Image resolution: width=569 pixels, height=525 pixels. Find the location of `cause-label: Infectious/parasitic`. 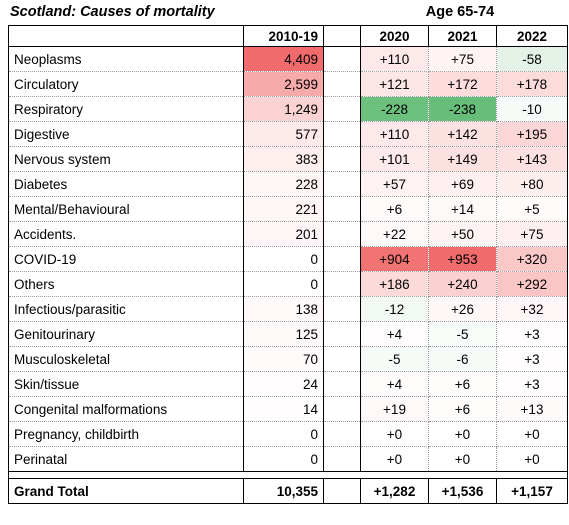

cause-label: Infectious/parasitic is located at coordinates (126, 309).